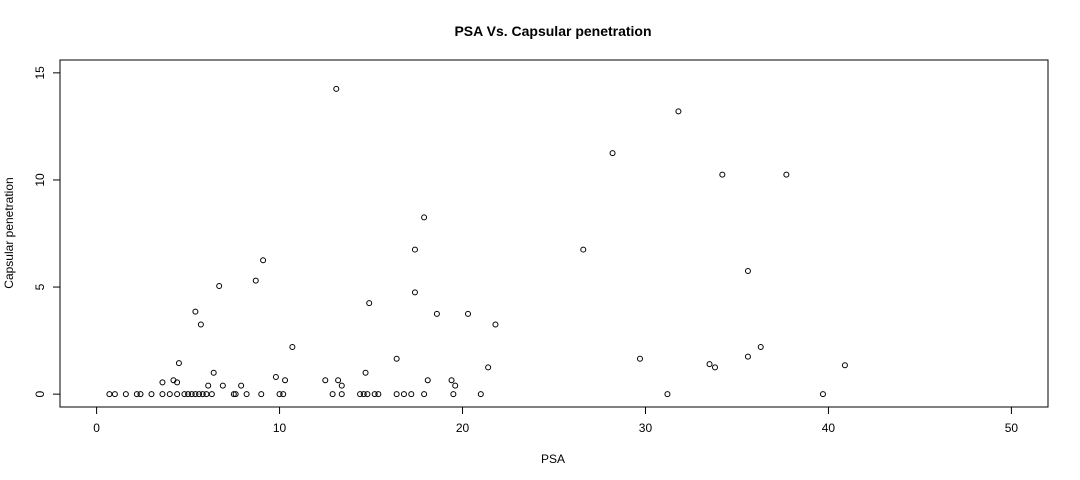 The width and height of the screenshot is (1080, 480). Describe the element at coordinates (40, 180) in the screenshot. I see `y-tick-label: 10` at that location.